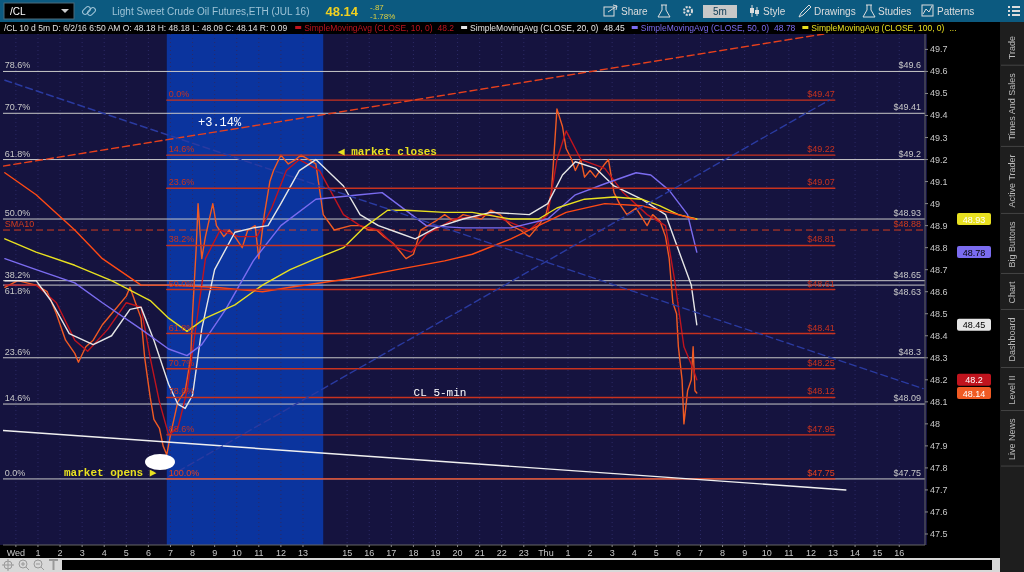 Image resolution: width=1024 pixels, height=572 pixels. I want to click on annotation: SMA10, so click(19, 224).